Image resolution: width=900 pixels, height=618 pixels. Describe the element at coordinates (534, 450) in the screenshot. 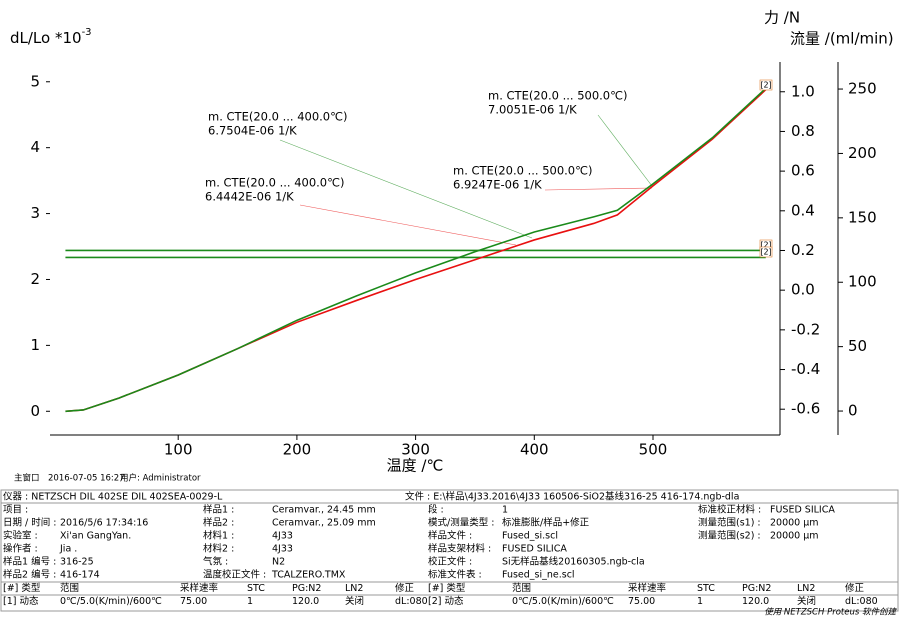

I see `x-tick-label: 400` at that location.